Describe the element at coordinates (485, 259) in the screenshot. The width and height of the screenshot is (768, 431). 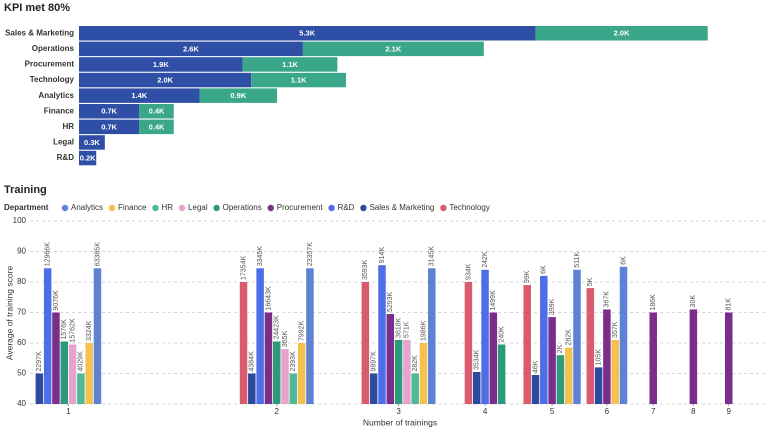
I see `bar-label: 242K` at that location.